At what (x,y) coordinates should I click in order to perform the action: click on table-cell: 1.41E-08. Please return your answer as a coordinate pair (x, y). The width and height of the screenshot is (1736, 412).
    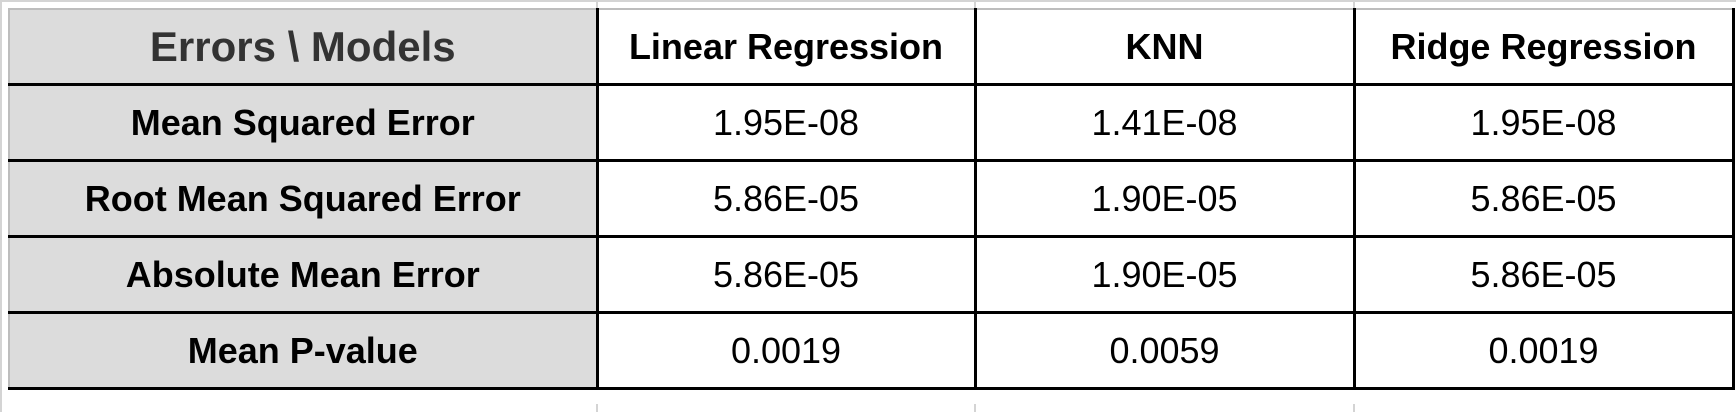
    Looking at the image, I should click on (1164, 122).